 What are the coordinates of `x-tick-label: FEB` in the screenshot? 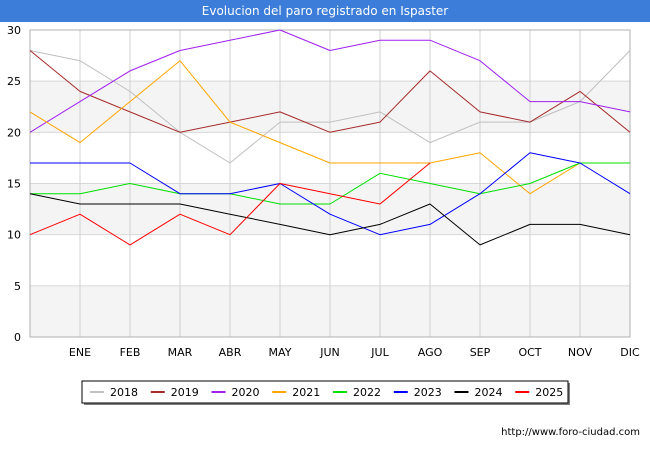 It's located at (130, 352).